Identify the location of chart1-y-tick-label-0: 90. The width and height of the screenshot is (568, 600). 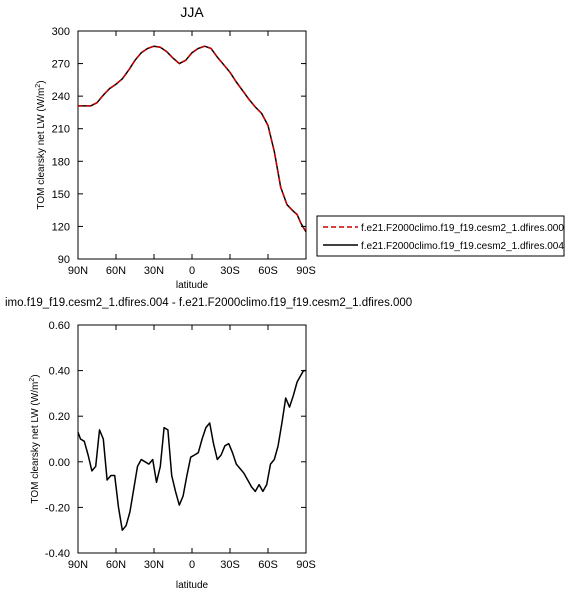
(64, 260).